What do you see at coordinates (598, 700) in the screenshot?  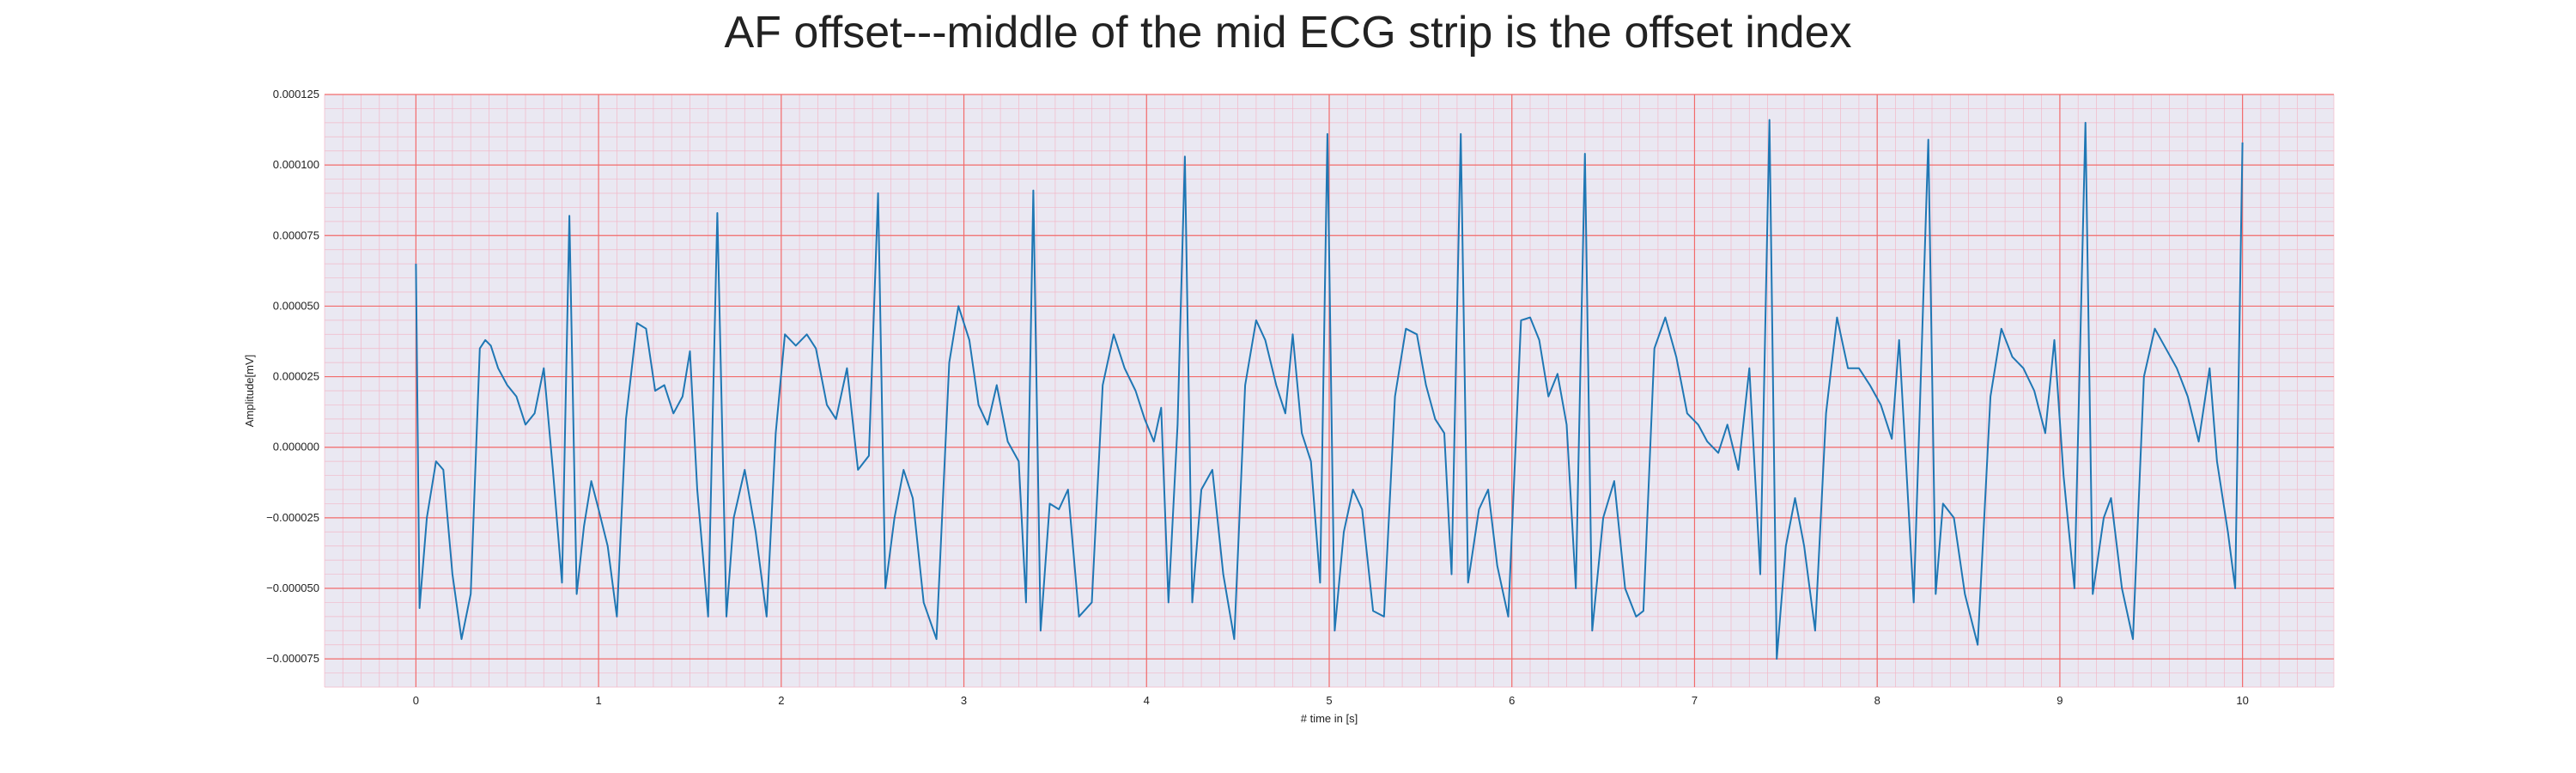 I see `x-tick-label: 1` at bounding box center [598, 700].